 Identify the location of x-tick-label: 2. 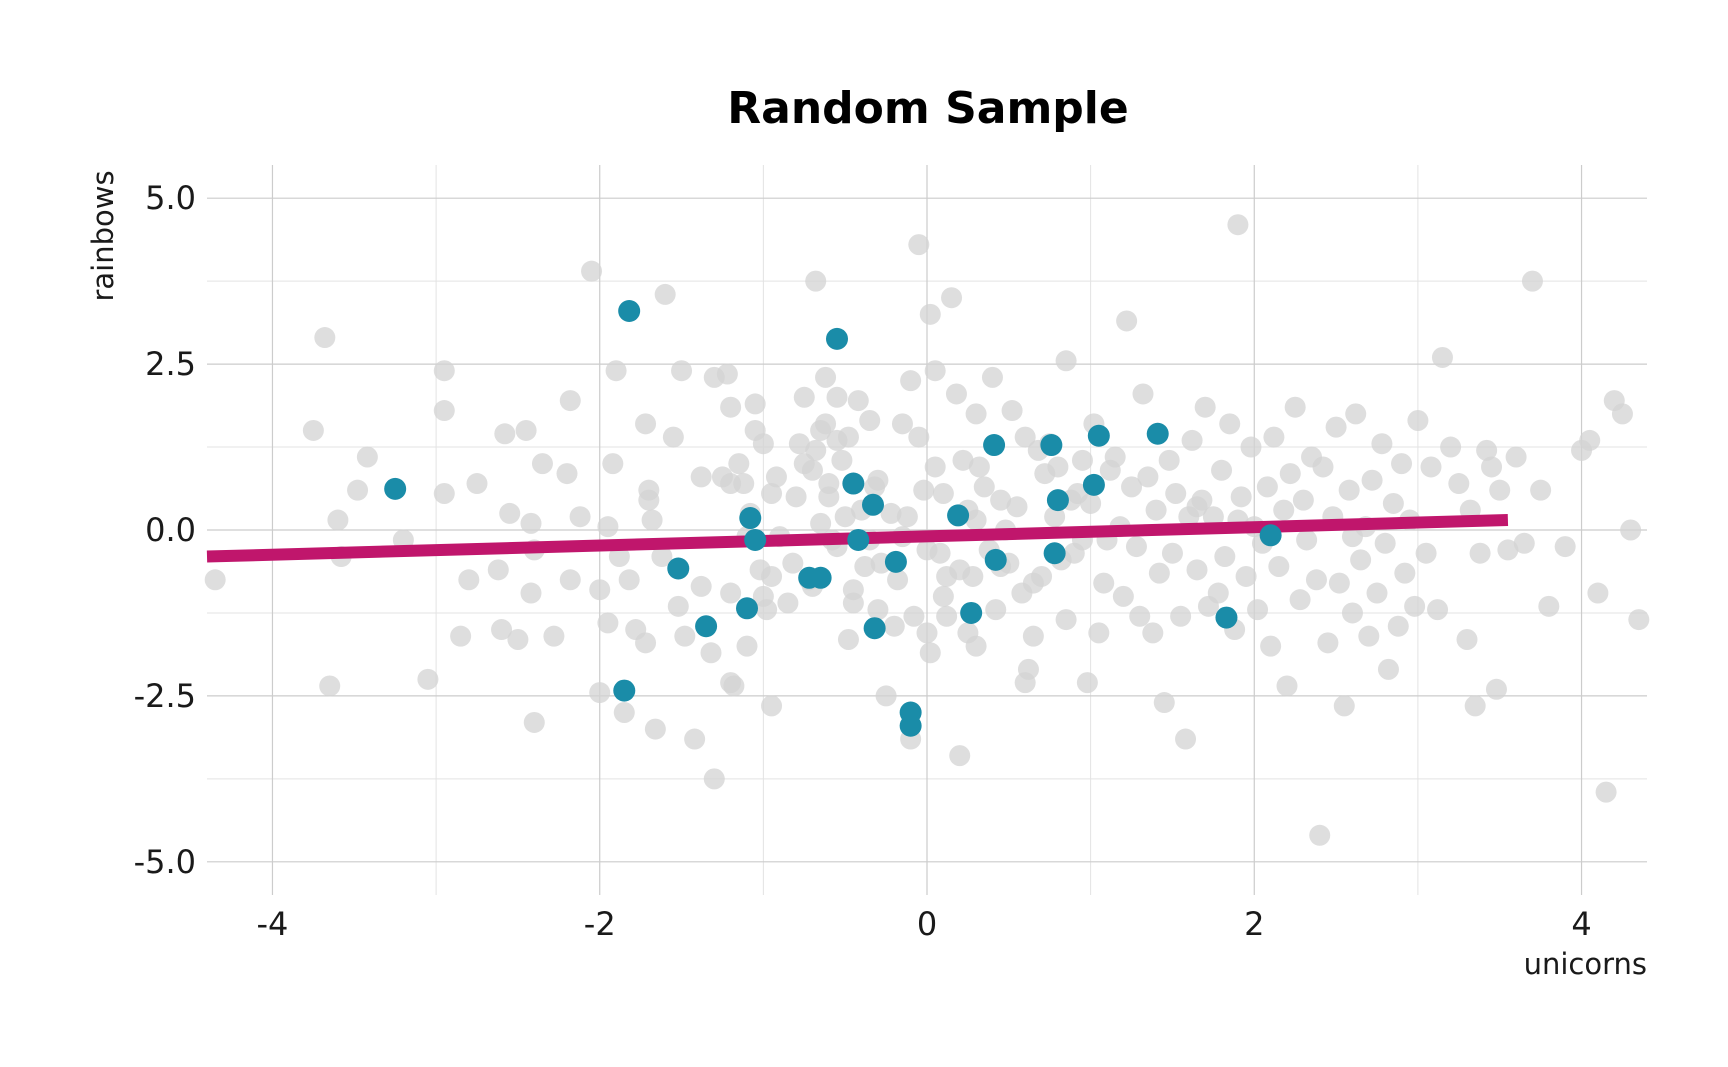
(1254, 924).